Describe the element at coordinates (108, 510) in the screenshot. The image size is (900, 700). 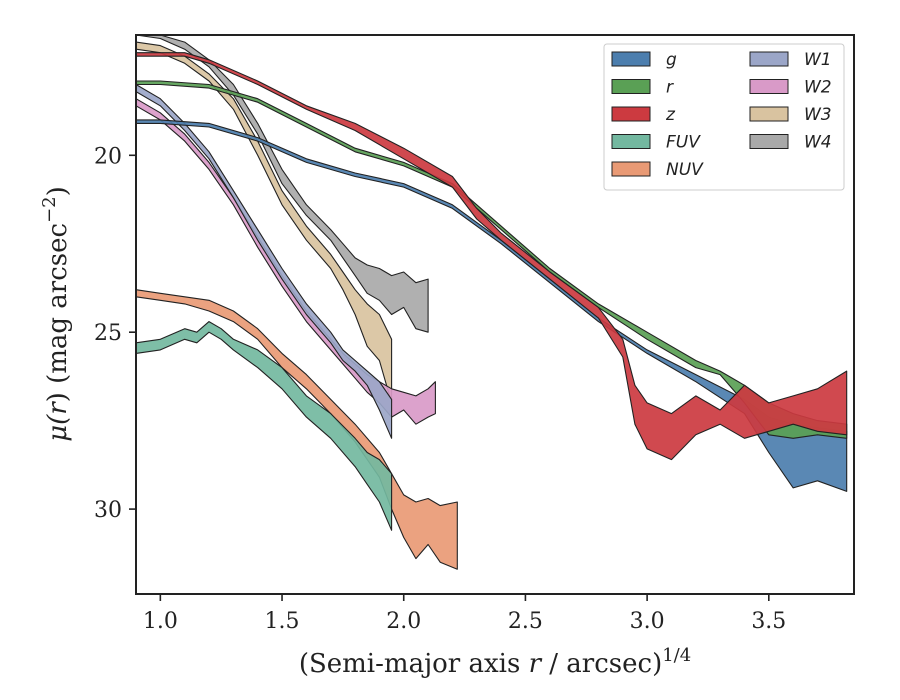
I see `y-tick-label: 30` at that location.